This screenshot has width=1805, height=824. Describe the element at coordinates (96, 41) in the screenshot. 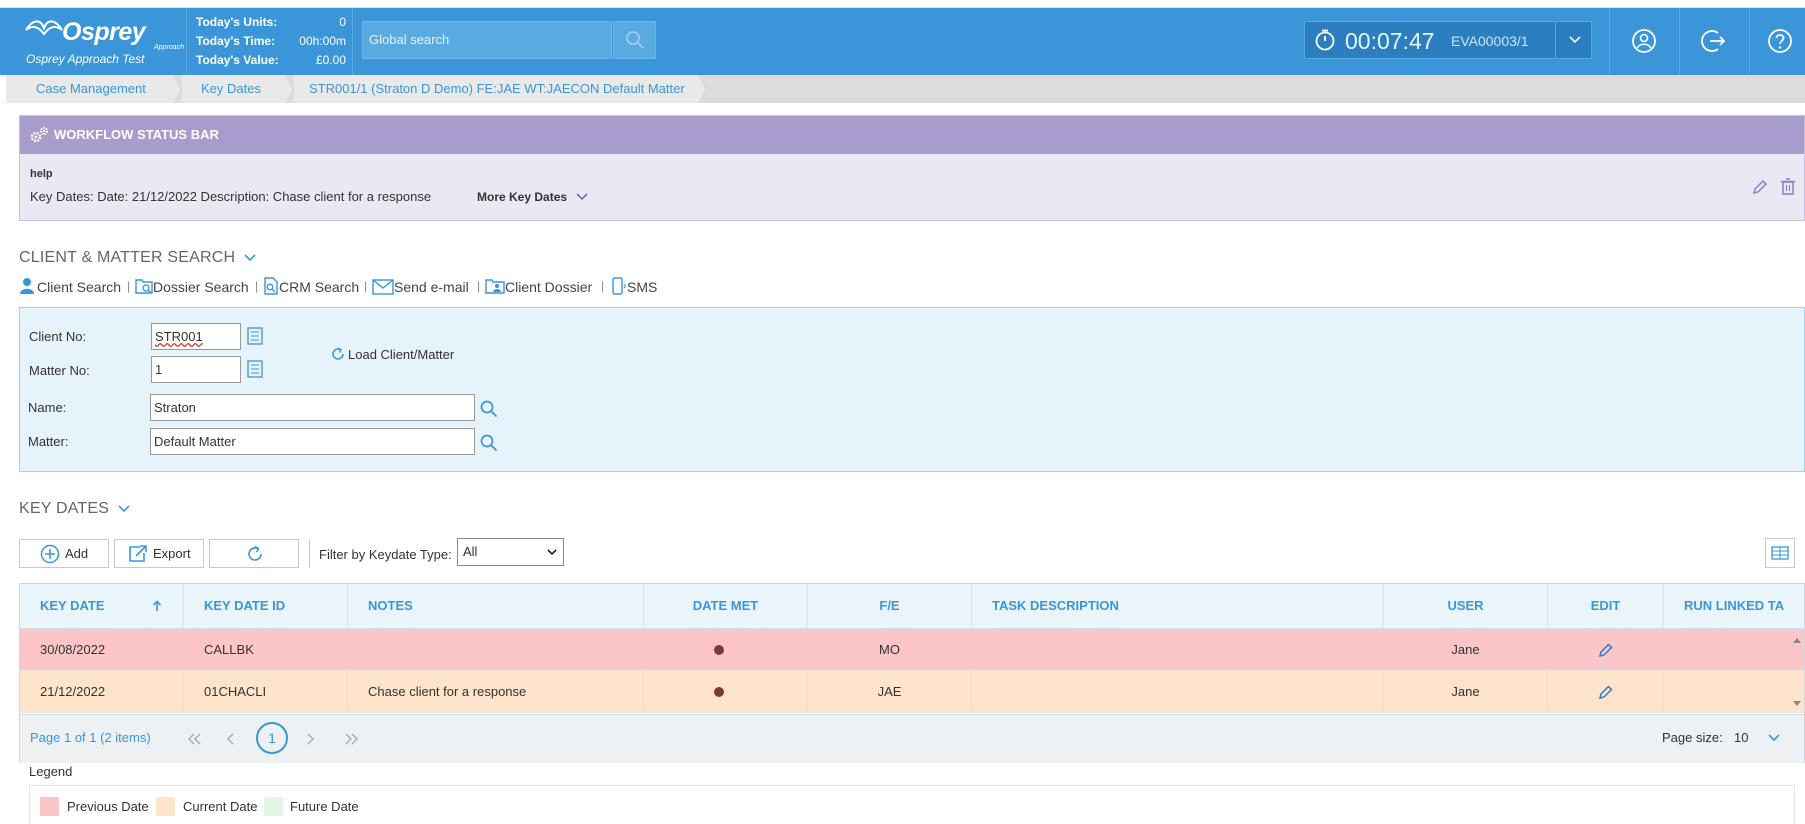

I see `logo: Osprey Approach Osprey Approach Test` at that location.